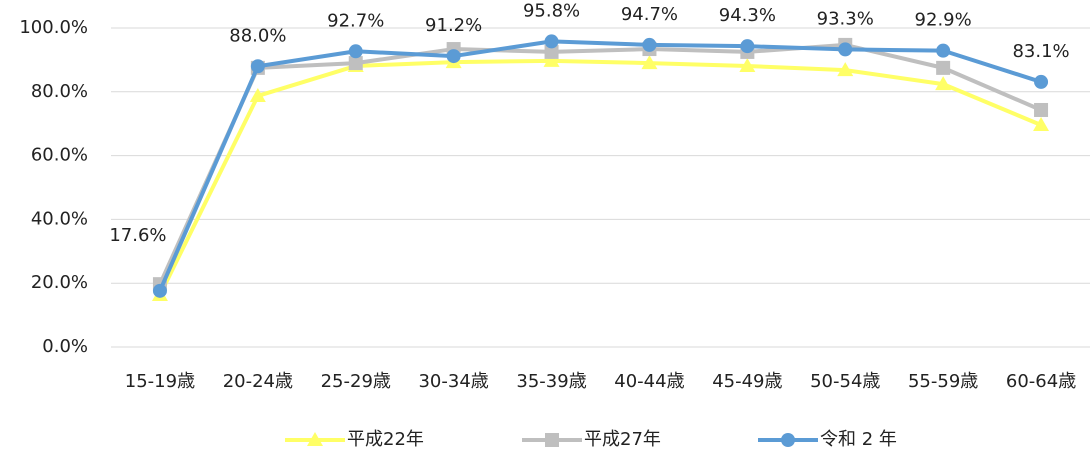 The image size is (1090, 452). I want to click on y-tick-label: 20.0%, so click(59, 282).